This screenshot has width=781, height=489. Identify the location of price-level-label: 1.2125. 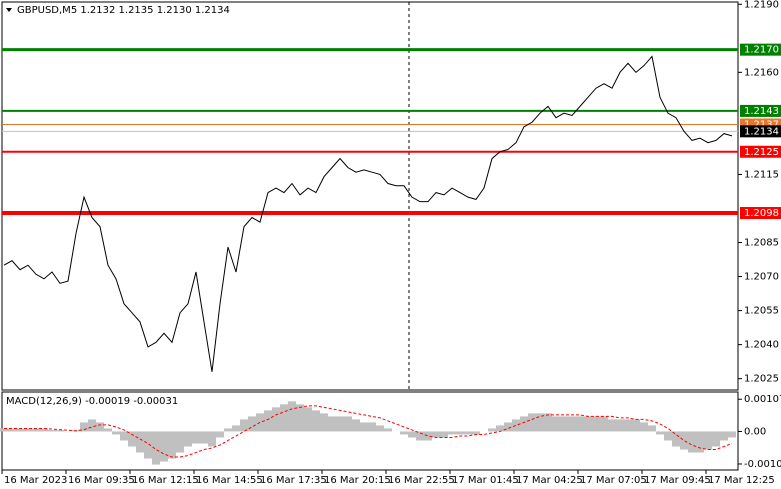
(761, 152).